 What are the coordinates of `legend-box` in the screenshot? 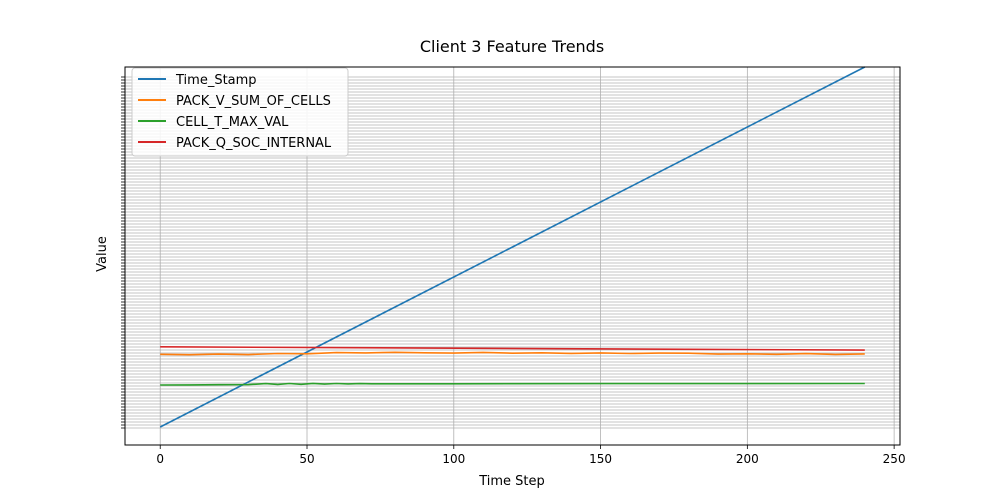 It's located at (240, 112).